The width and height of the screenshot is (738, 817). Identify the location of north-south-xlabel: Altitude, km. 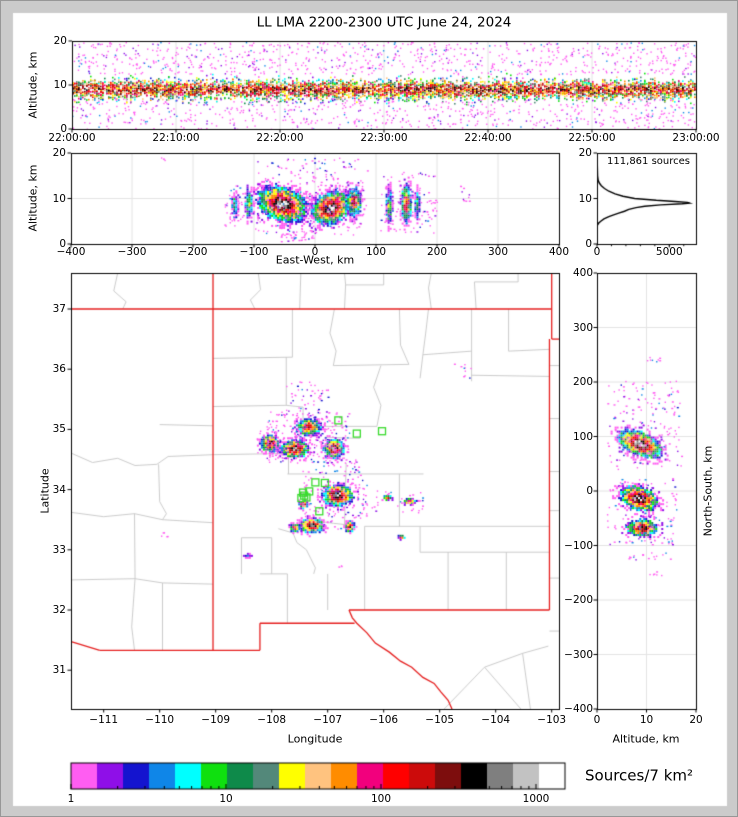
(646, 739).